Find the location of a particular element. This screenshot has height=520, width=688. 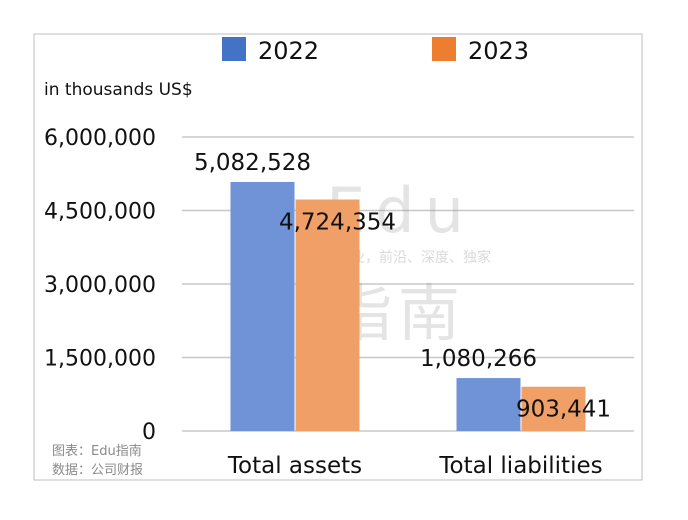

legend-swatch-2023 is located at coordinates (444, 49).